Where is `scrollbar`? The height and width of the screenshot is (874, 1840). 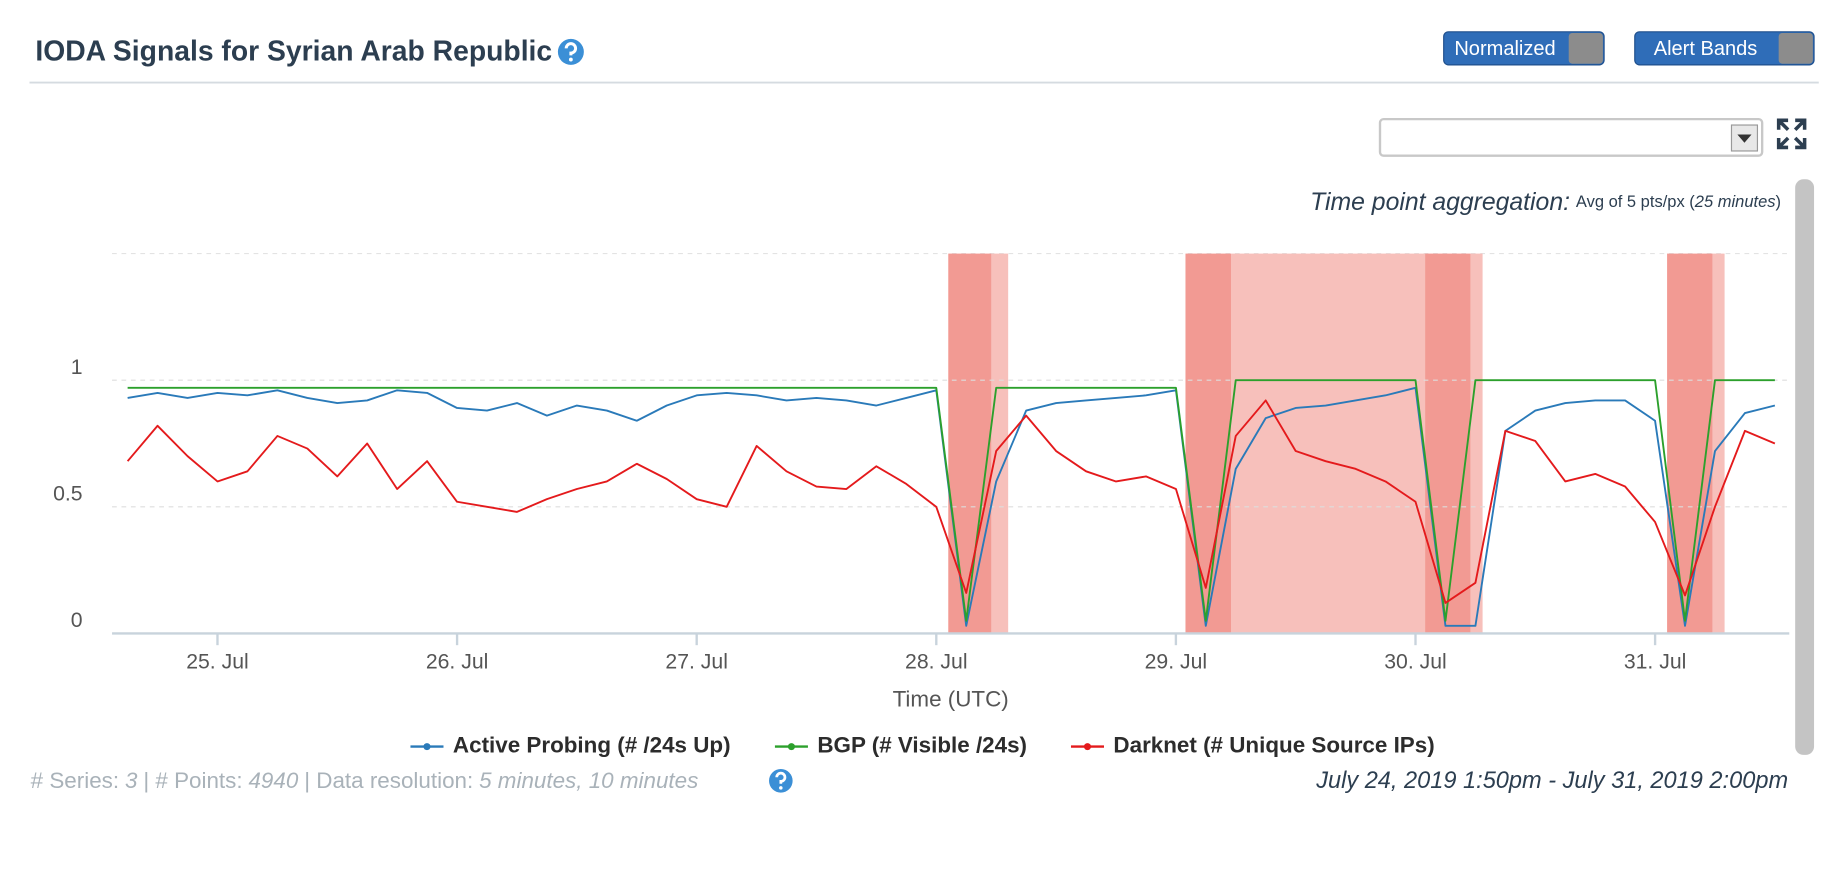 scrollbar is located at coordinates (1805, 467).